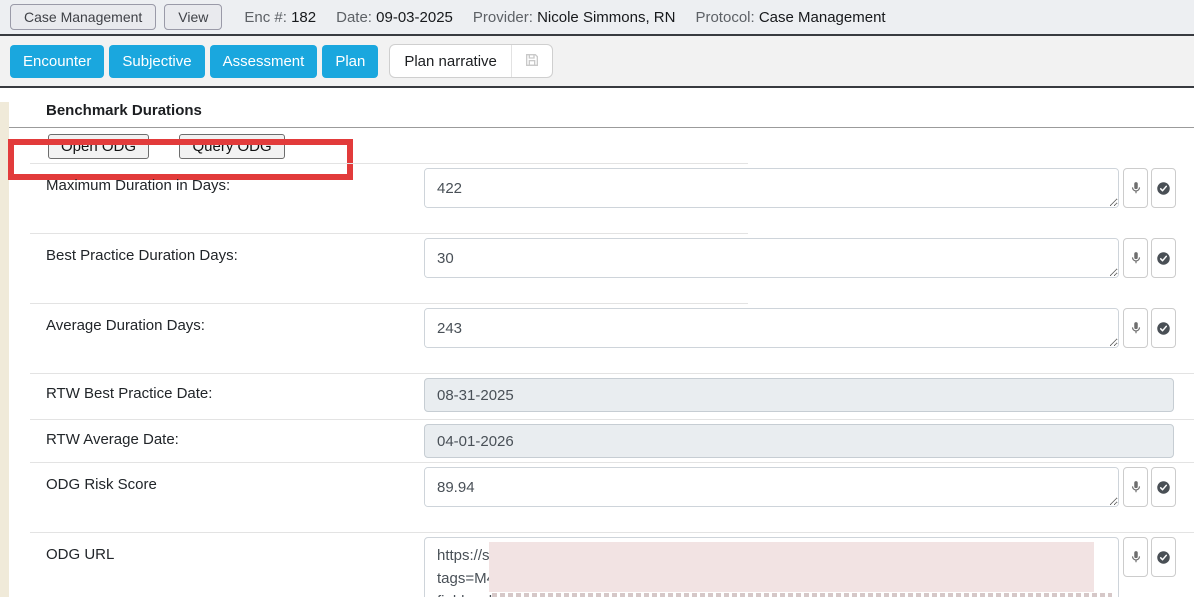 The width and height of the screenshot is (1194, 597). I want to click on case-management-button: Case Management, so click(83, 17).